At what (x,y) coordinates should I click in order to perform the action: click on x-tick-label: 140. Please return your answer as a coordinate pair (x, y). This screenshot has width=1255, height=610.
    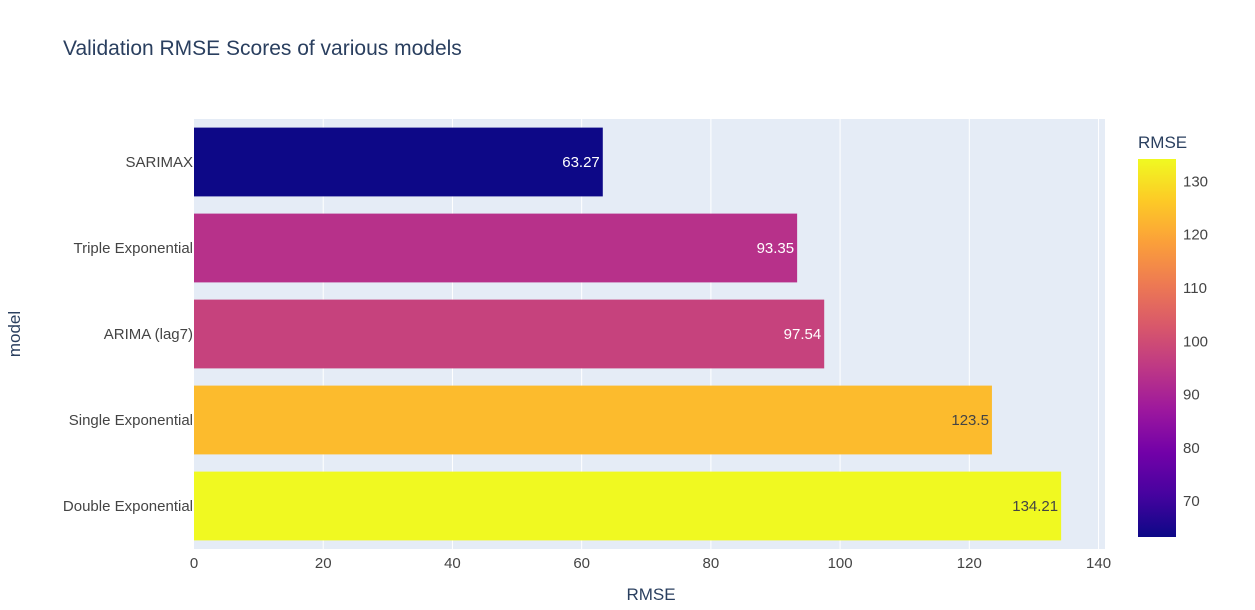
    Looking at the image, I should click on (1098, 563).